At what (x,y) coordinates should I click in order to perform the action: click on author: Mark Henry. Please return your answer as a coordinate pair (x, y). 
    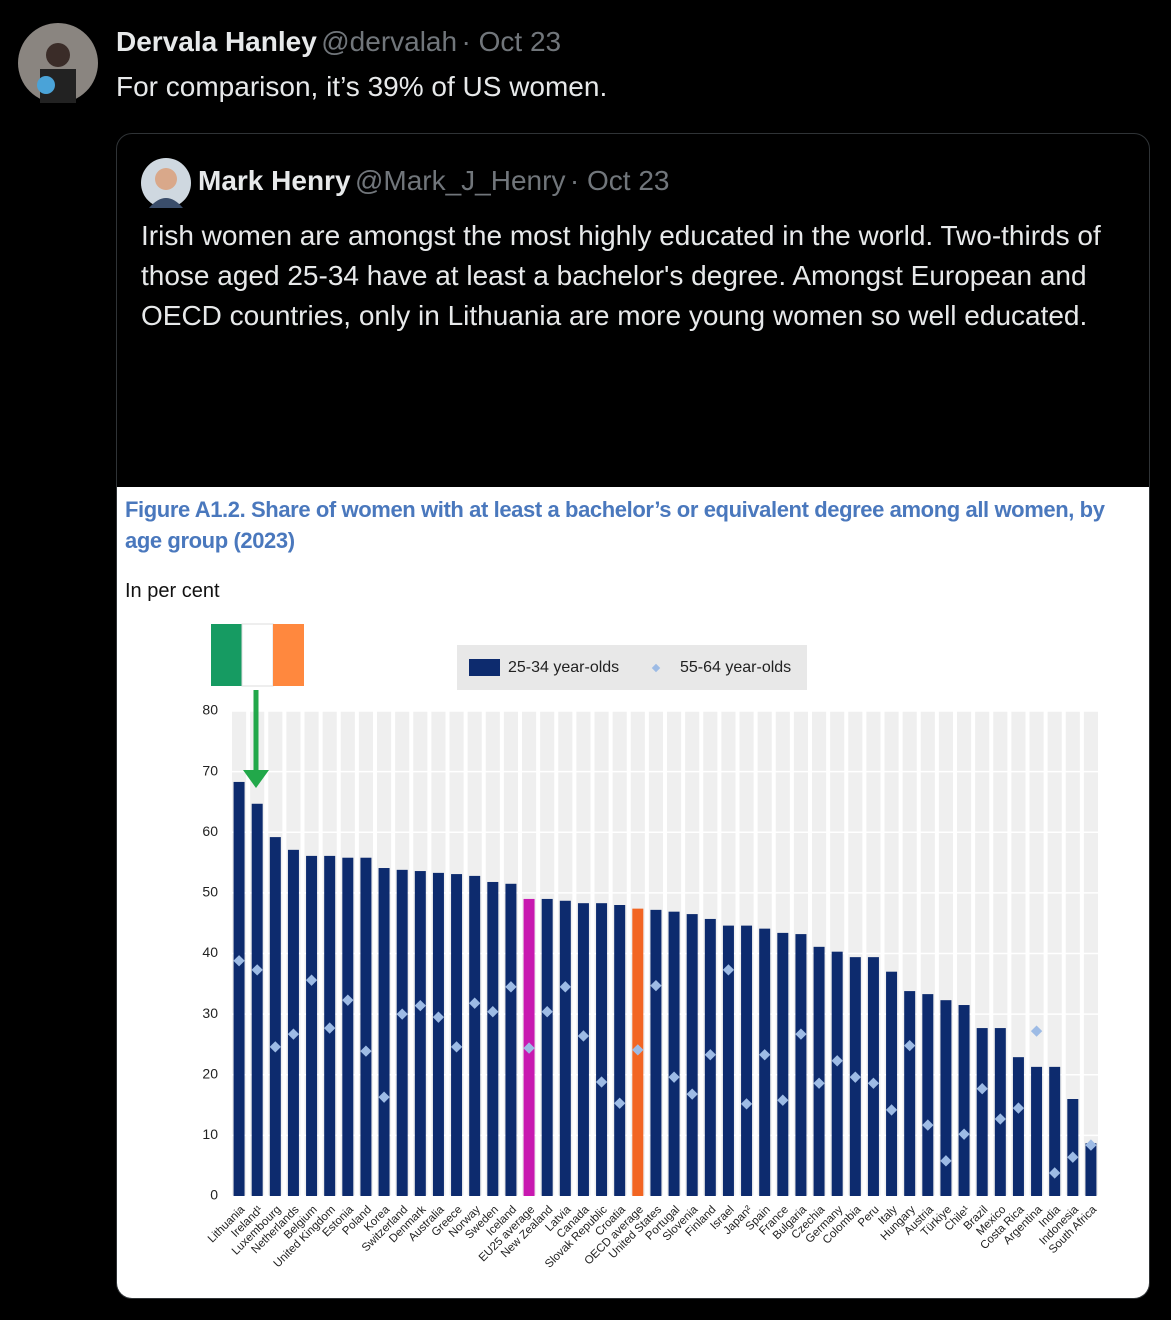
    Looking at the image, I should click on (274, 180).